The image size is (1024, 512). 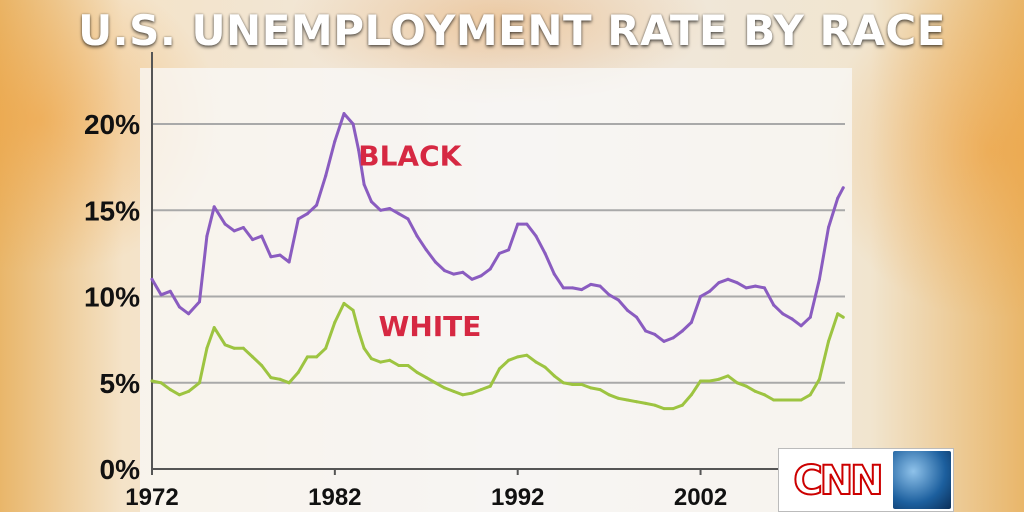 I want to click on cnn-logo-text: CNN, so click(x=838, y=481).